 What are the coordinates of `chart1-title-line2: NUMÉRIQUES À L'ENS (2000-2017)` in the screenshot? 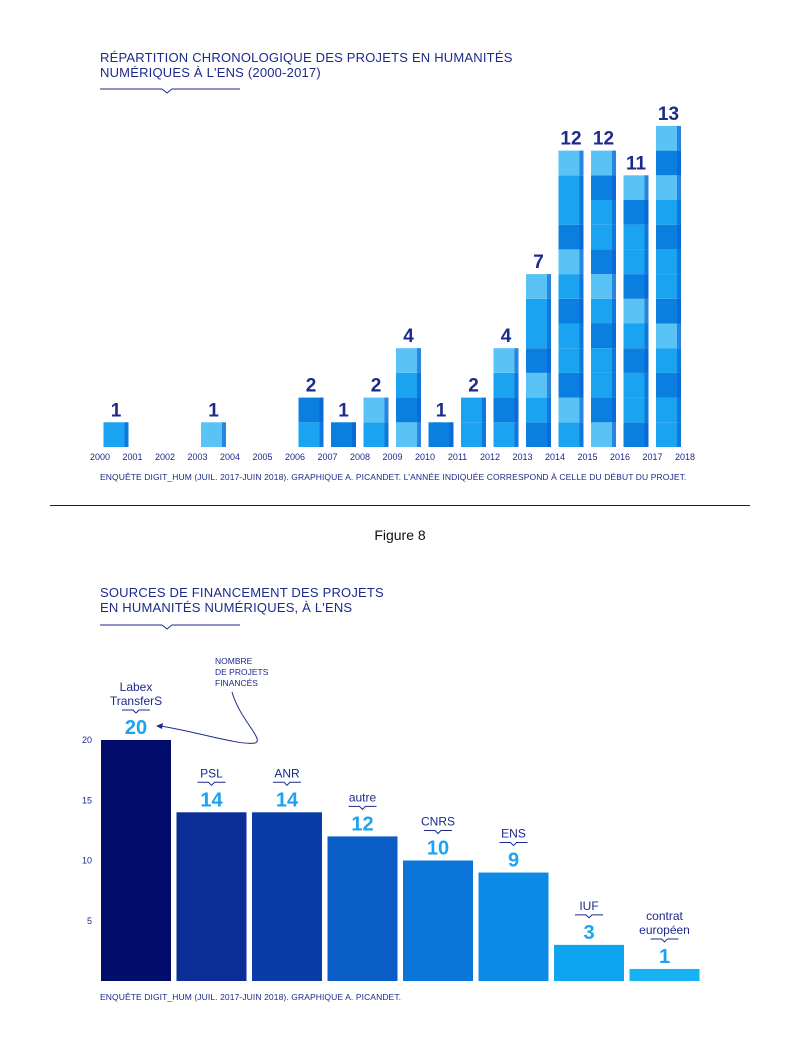 It's located at (210, 72).